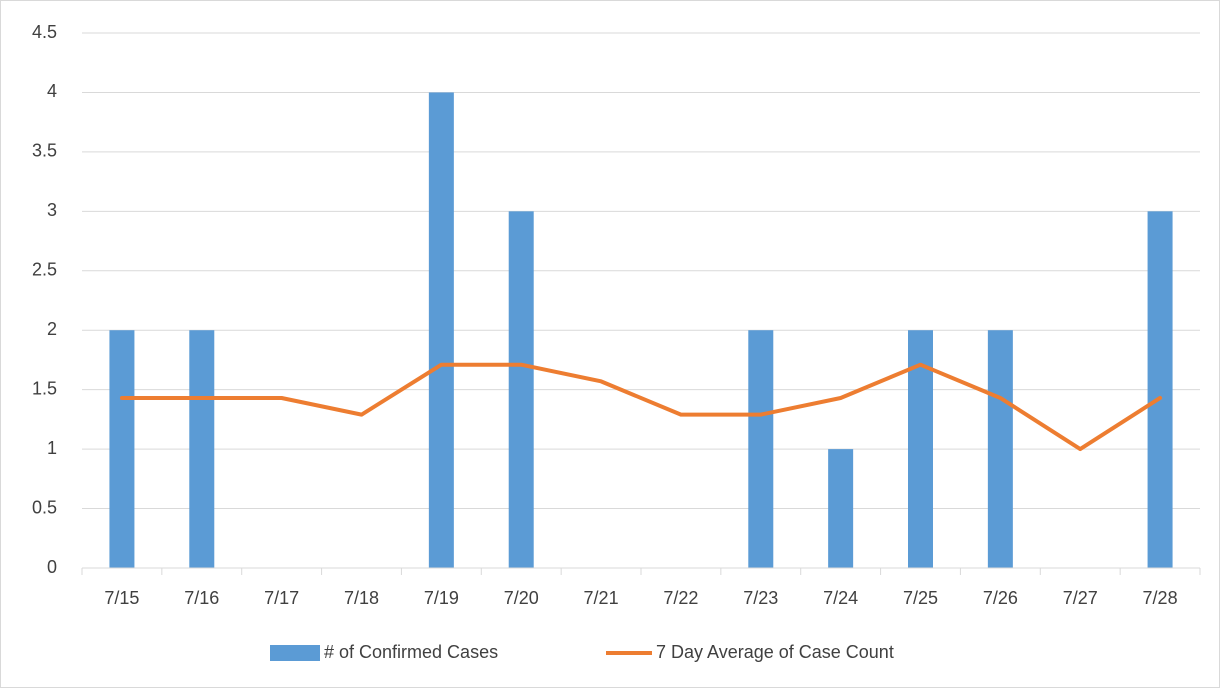 The height and width of the screenshot is (689, 1221). What do you see at coordinates (1080, 598) in the screenshot?
I see `x-tick-label: 7/27` at bounding box center [1080, 598].